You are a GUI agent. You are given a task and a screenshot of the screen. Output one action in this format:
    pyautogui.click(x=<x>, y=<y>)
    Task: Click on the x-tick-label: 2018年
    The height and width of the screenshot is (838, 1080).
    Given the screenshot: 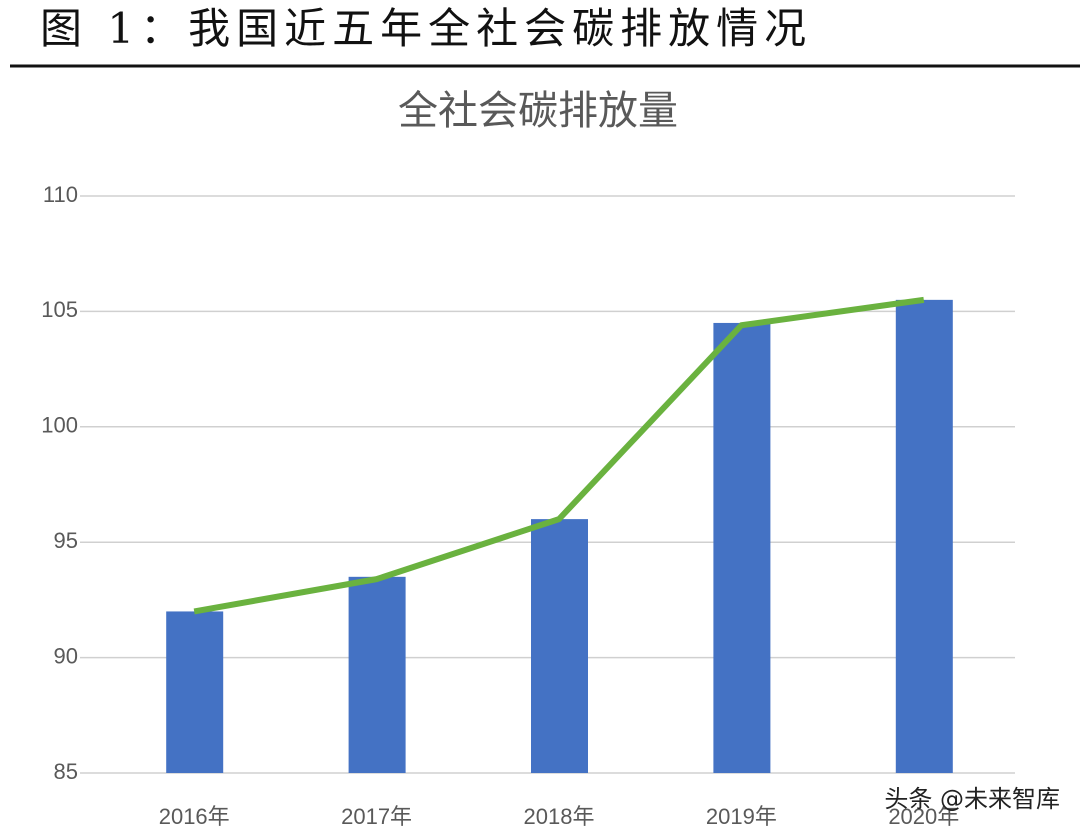 What is the action you would take?
    pyautogui.click(x=559, y=816)
    